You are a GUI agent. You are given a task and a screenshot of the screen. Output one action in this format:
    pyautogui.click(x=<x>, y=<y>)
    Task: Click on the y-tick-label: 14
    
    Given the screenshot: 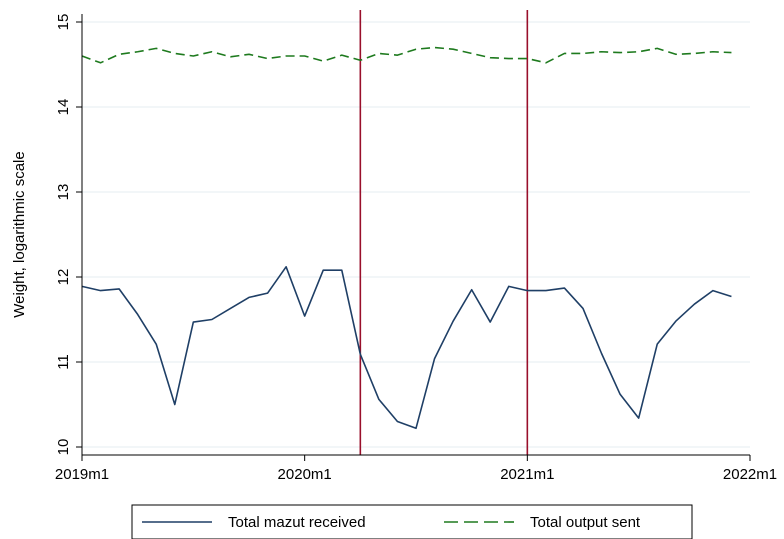 What is the action you would take?
    pyautogui.click(x=63, y=107)
    